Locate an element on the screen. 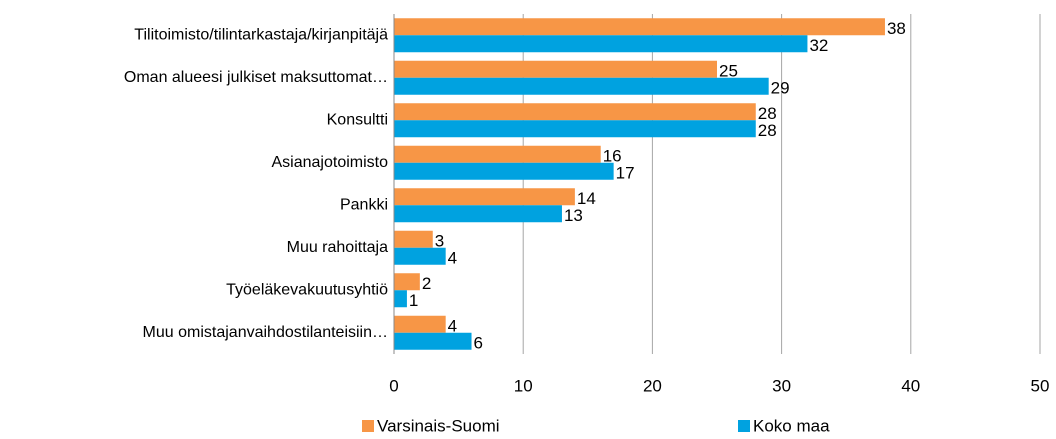  data-label: 25 is located at coordinates (728, 71).